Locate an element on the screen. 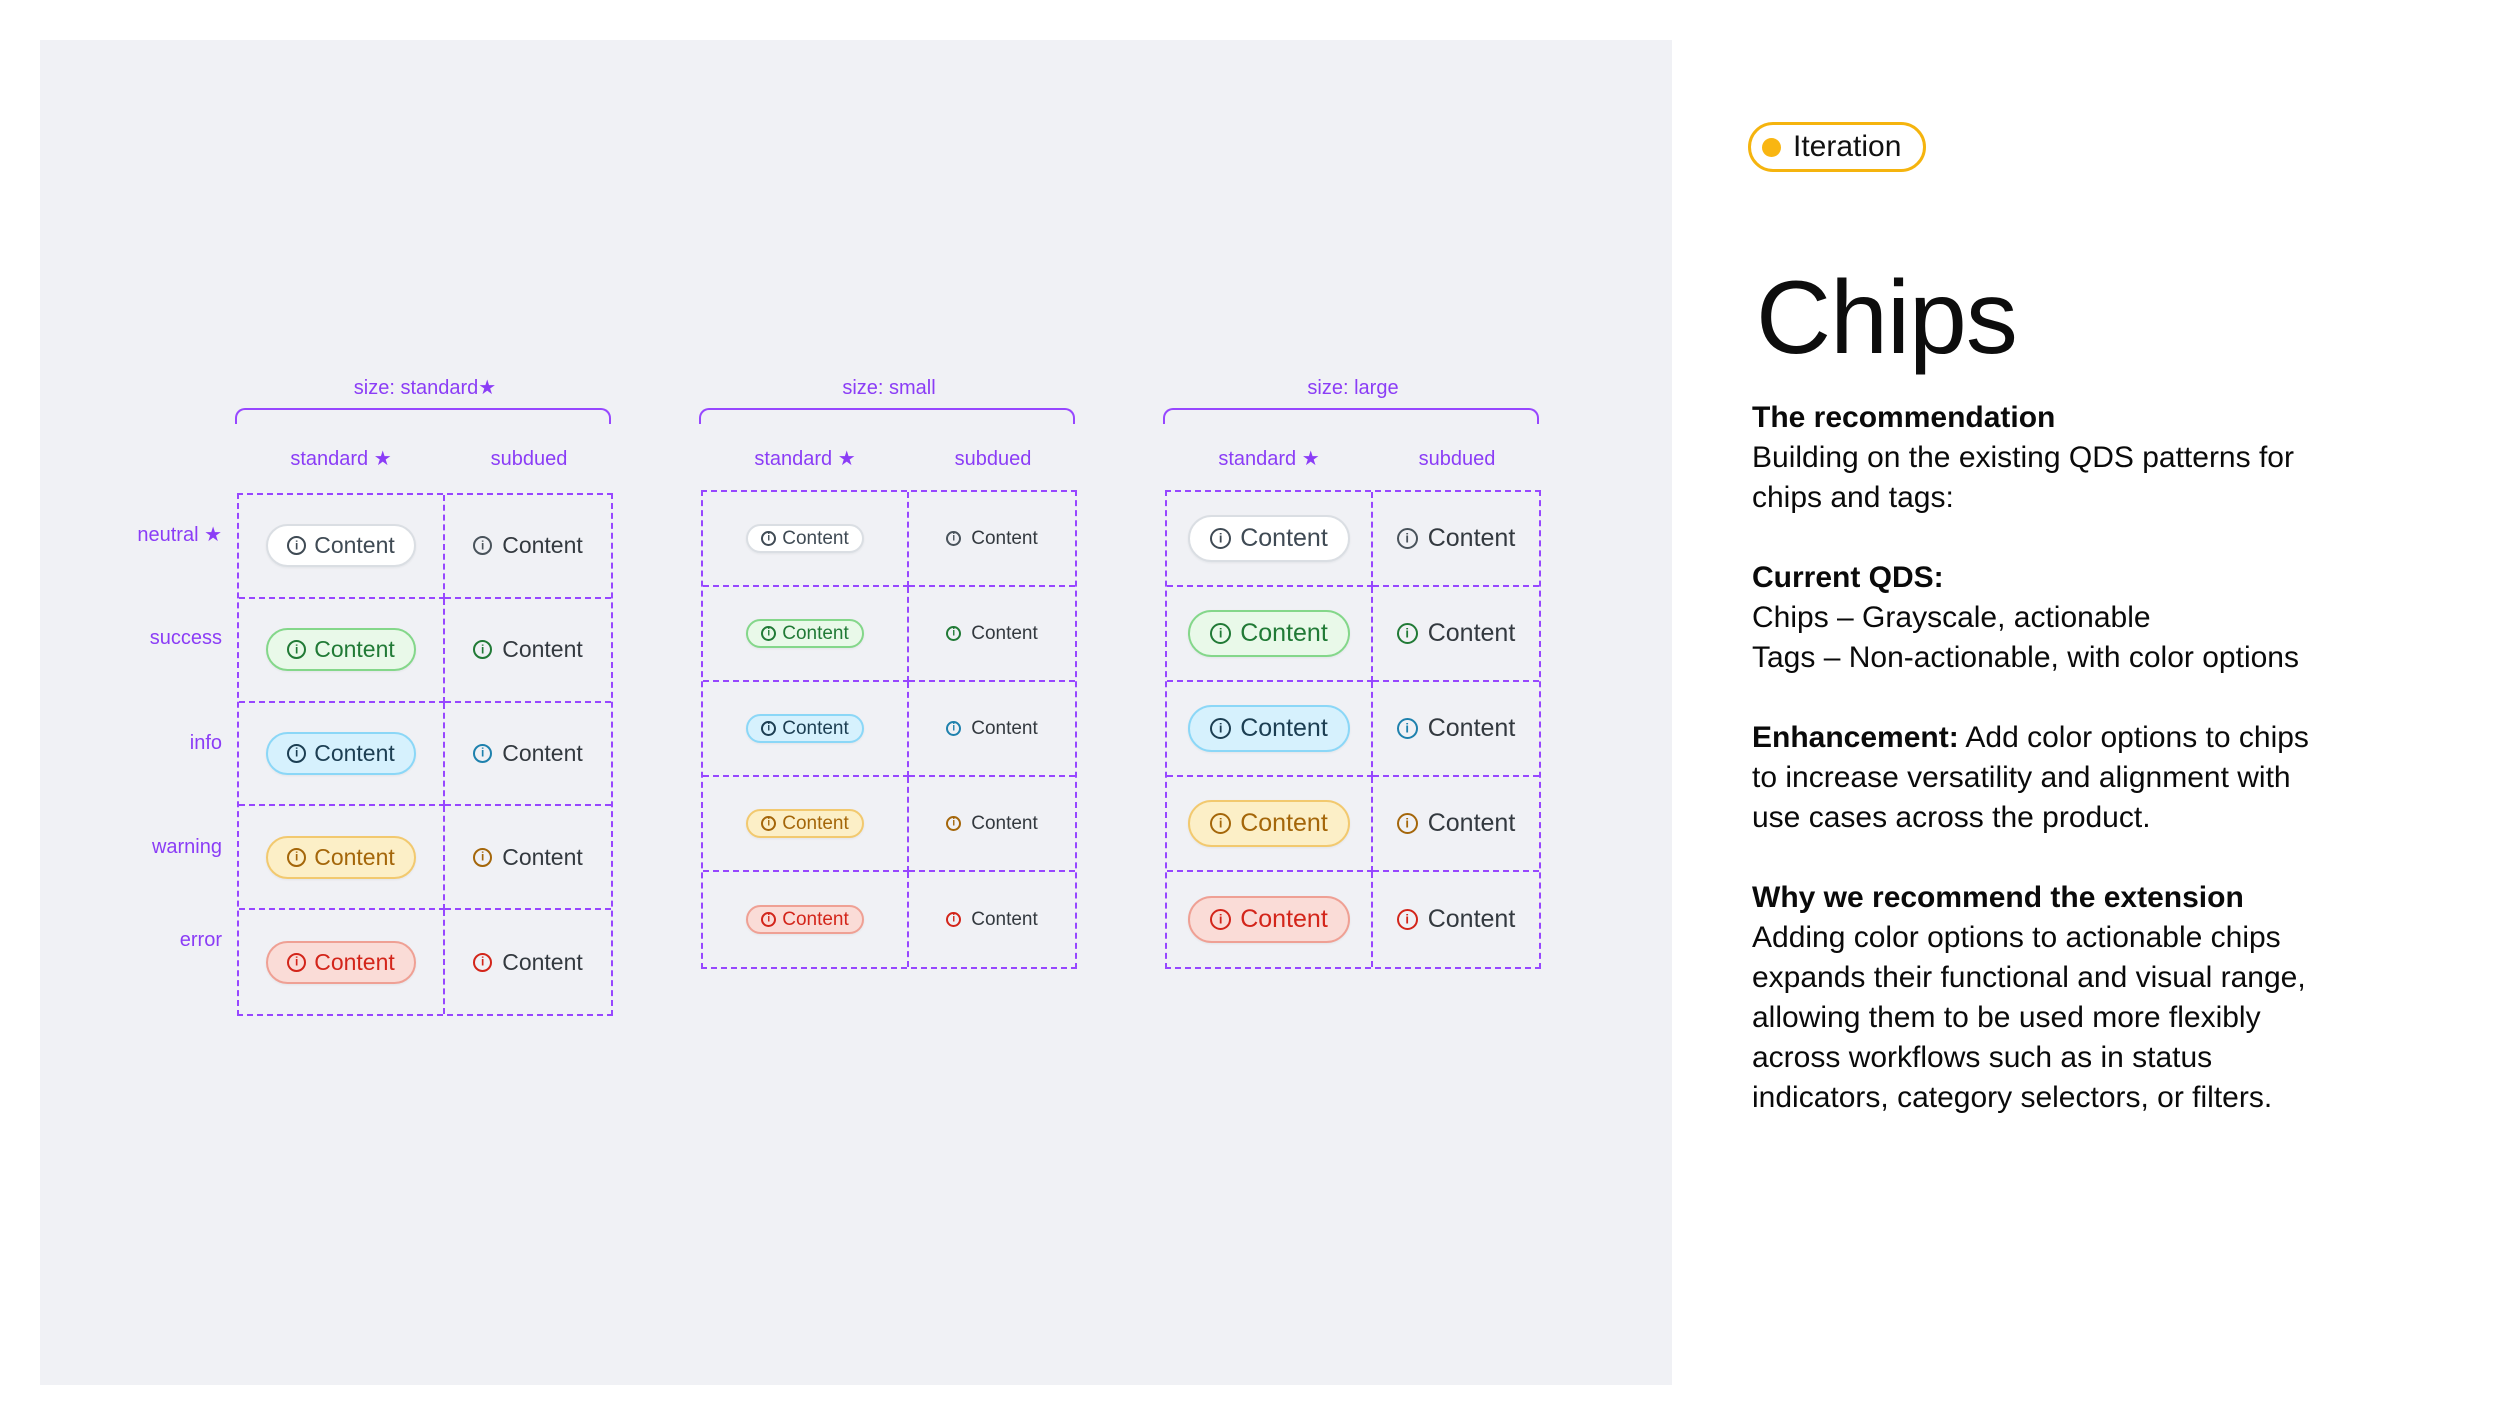 Image resolution: width=2500 pixels, height=1406 pixels. row-label-error: error is located at coordinates (200, 940).